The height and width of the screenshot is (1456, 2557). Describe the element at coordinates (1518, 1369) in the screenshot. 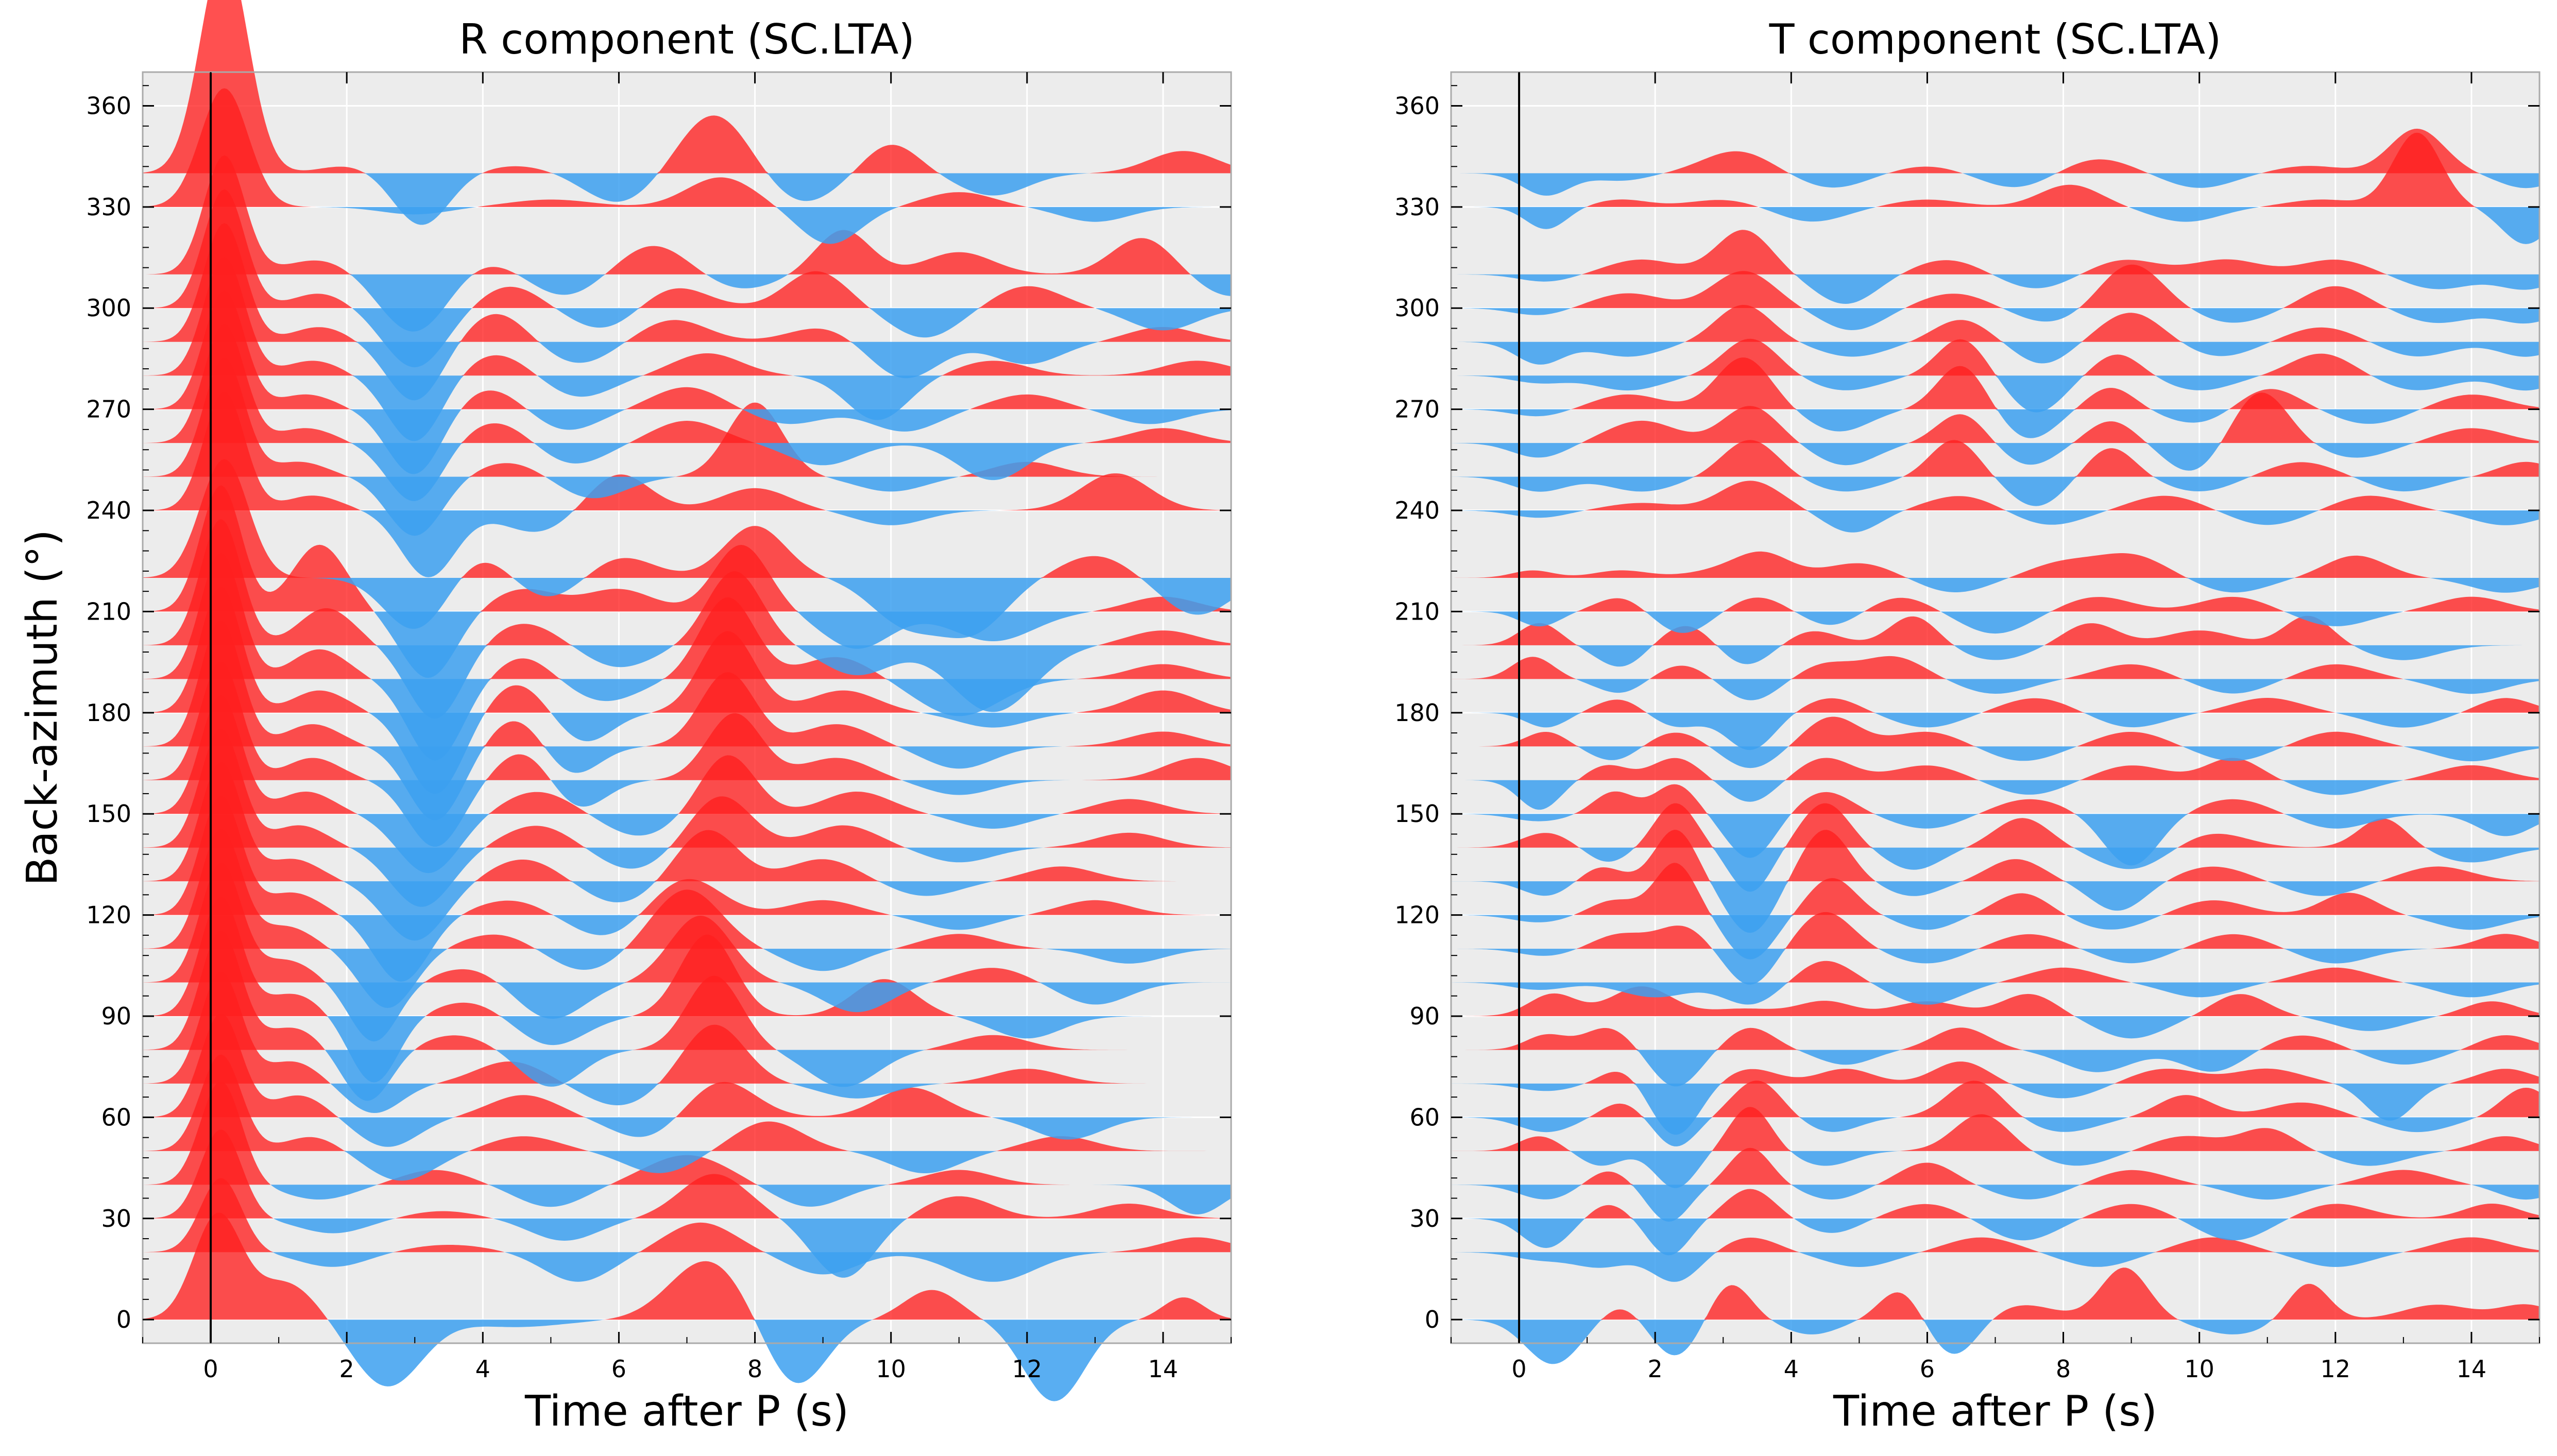

I see `t-x-tick-label: 0` at that location.